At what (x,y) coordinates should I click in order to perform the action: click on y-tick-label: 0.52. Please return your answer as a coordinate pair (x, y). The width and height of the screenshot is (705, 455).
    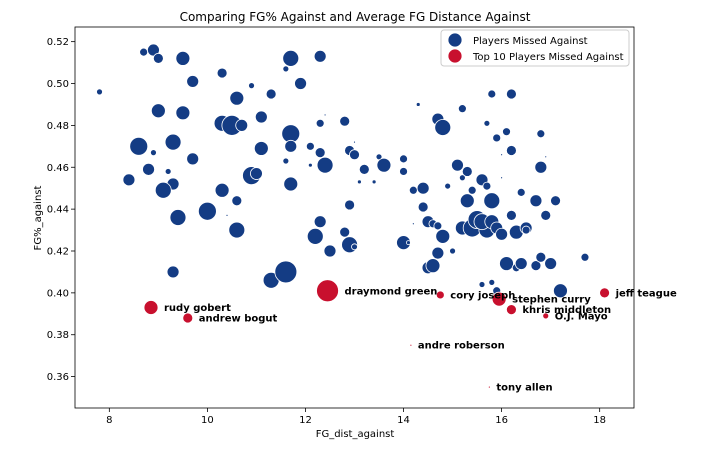
    Looking at the image, I should click on (58, 42).